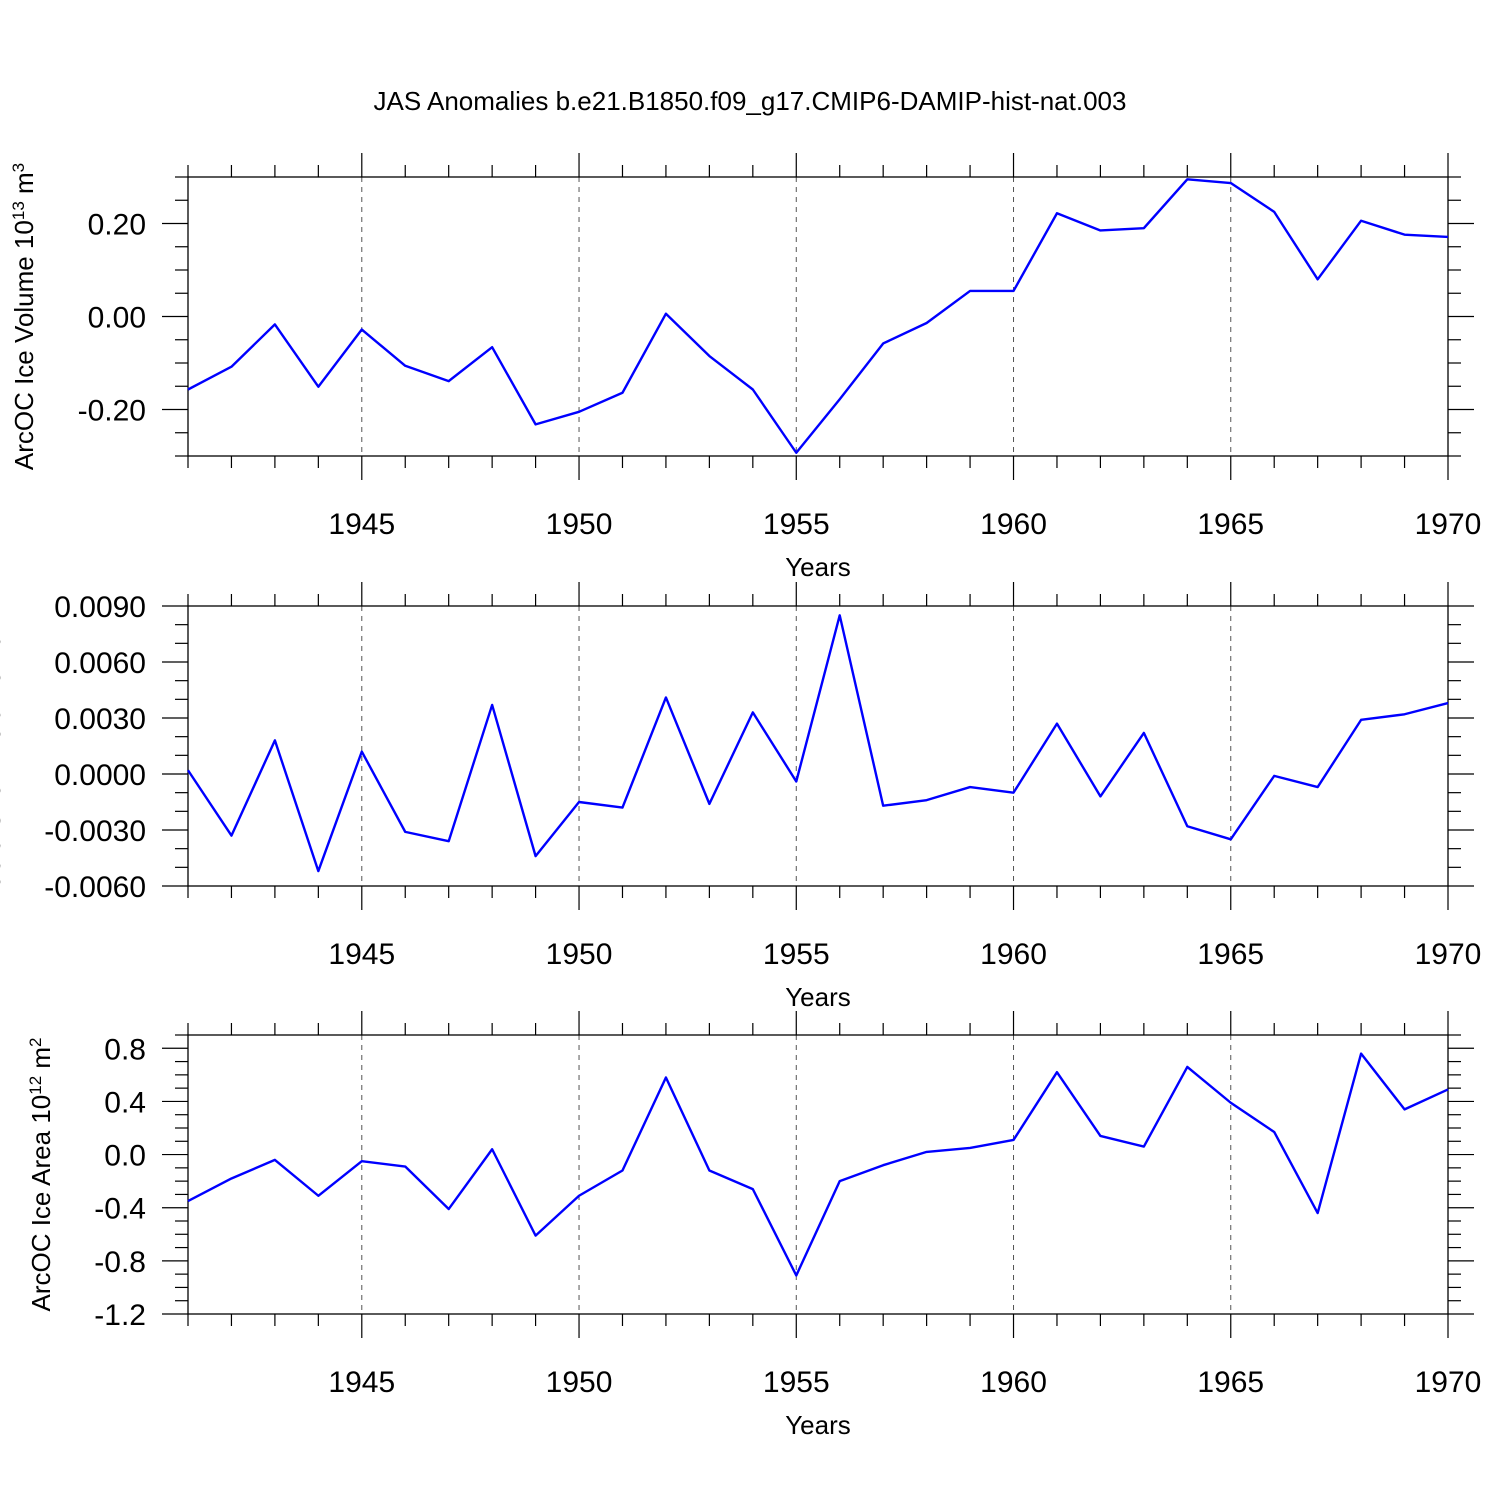  What do you see at coordinates (112, 411) in the screenshot?
I see `y-tick-label: -0.20` at bounding box center [112, 411].